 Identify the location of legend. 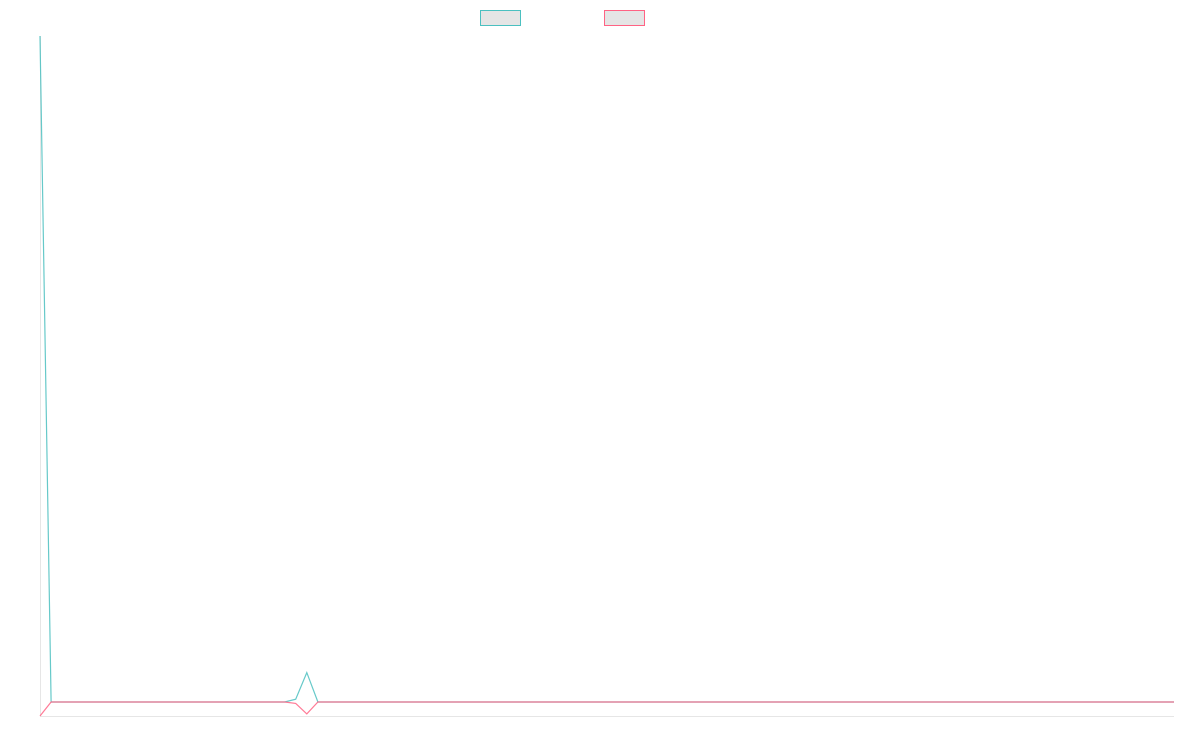
(562, 18).